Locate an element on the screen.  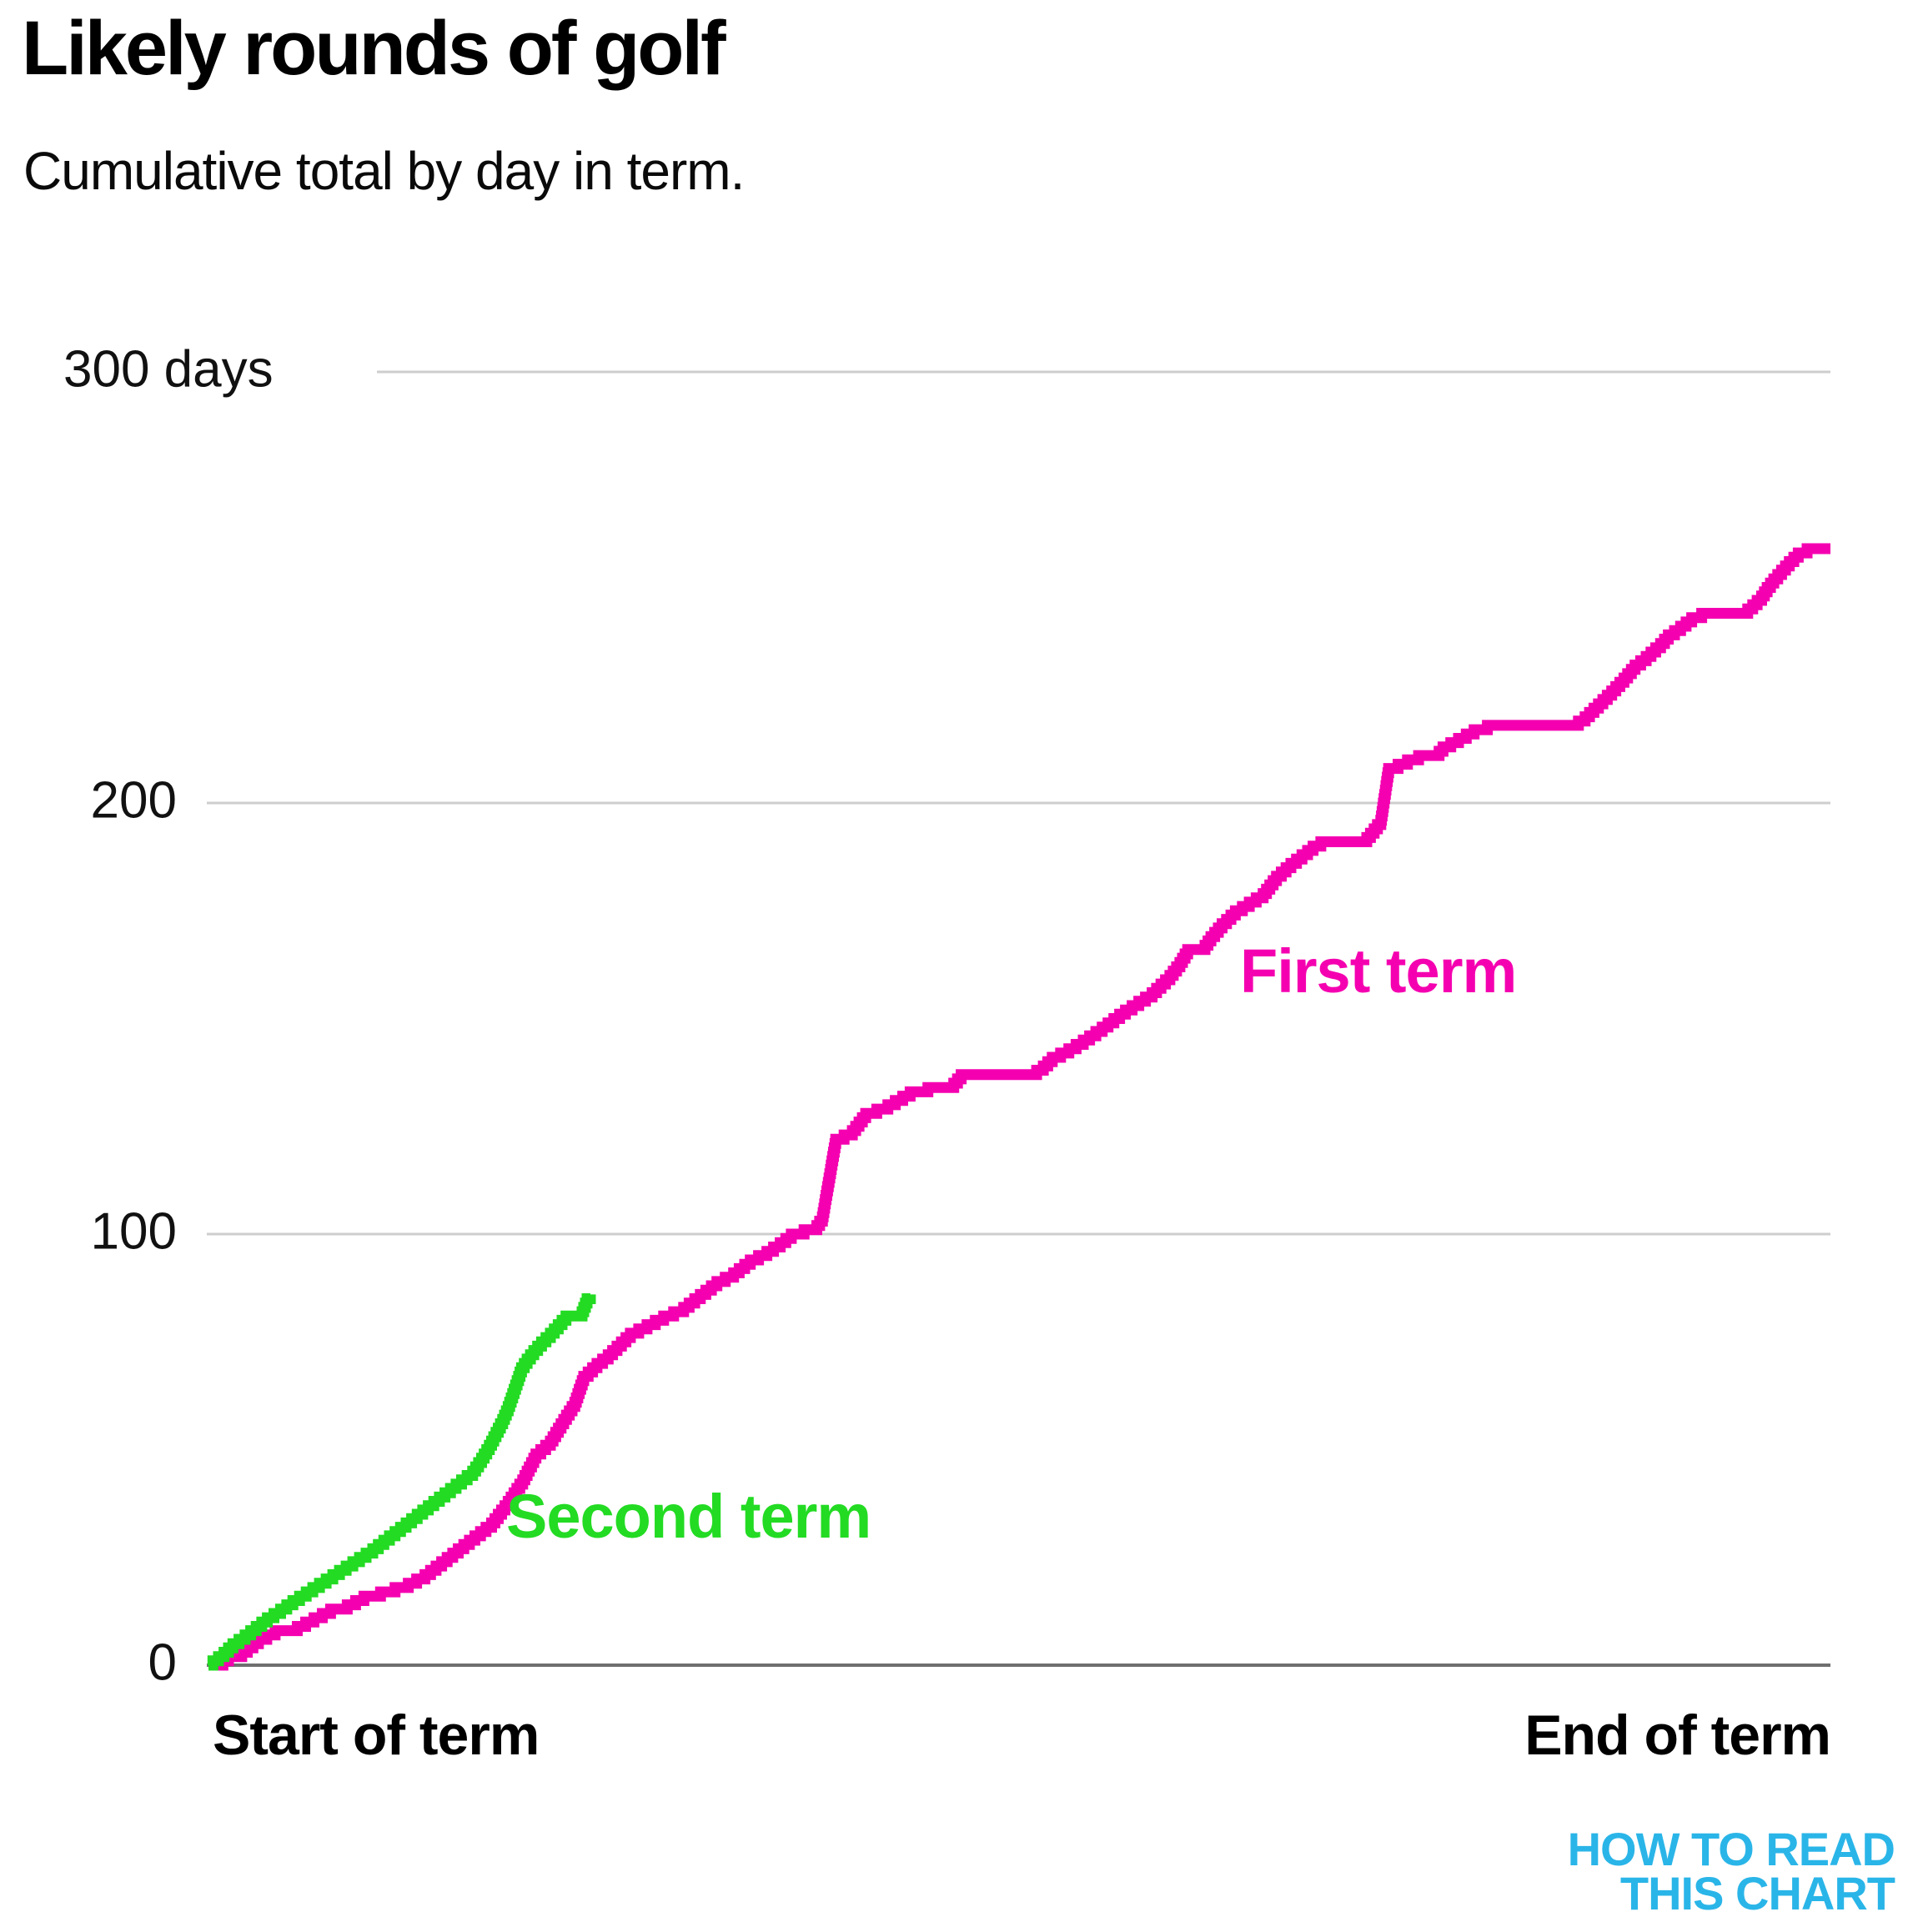
x-axis-label-end: End of term is located at coordinates (1678, 1736).